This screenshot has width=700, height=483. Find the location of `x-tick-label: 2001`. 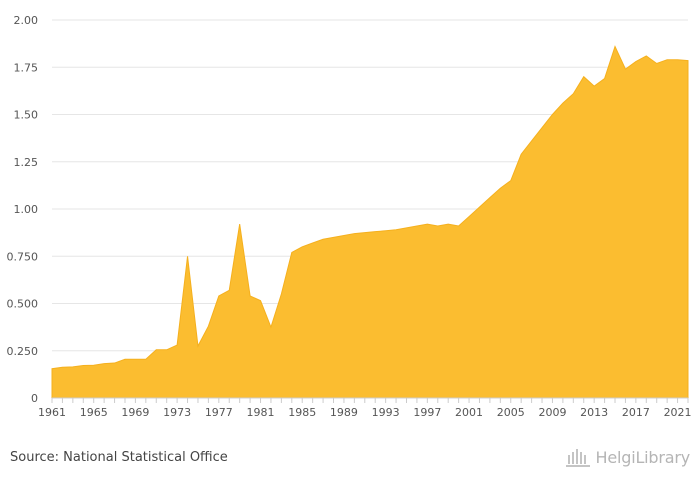

x-tick-label: 2001 is located at coordinates (469, 412).